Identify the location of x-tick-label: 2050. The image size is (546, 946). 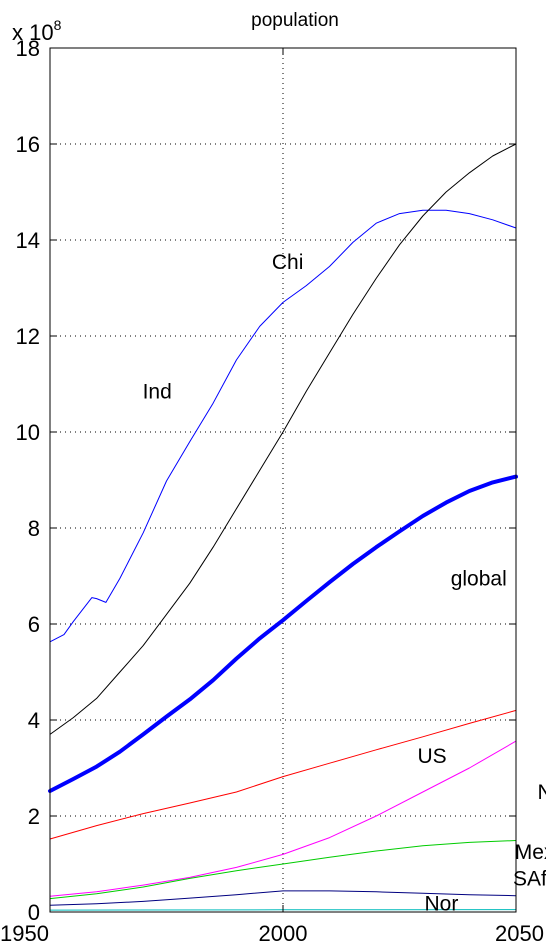
(519, 933).